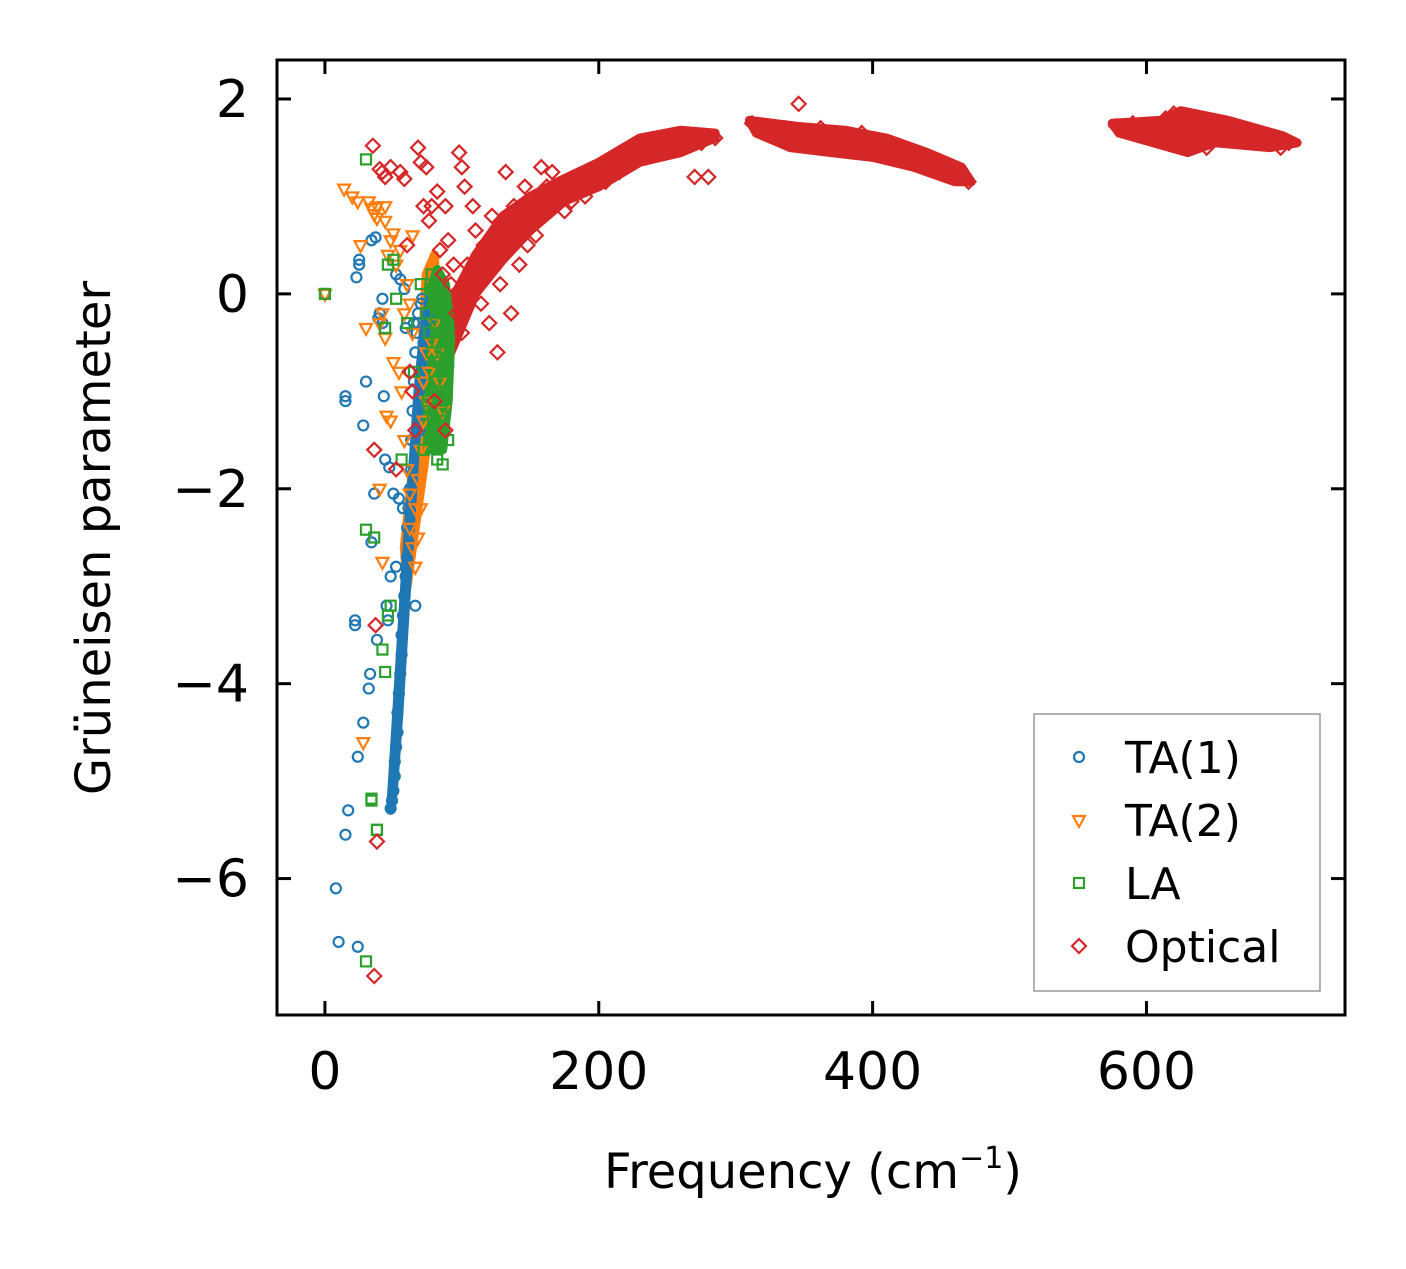 The image size is (1406, 1269). I want to click on y-tick-label: −4, so click(210, 685).